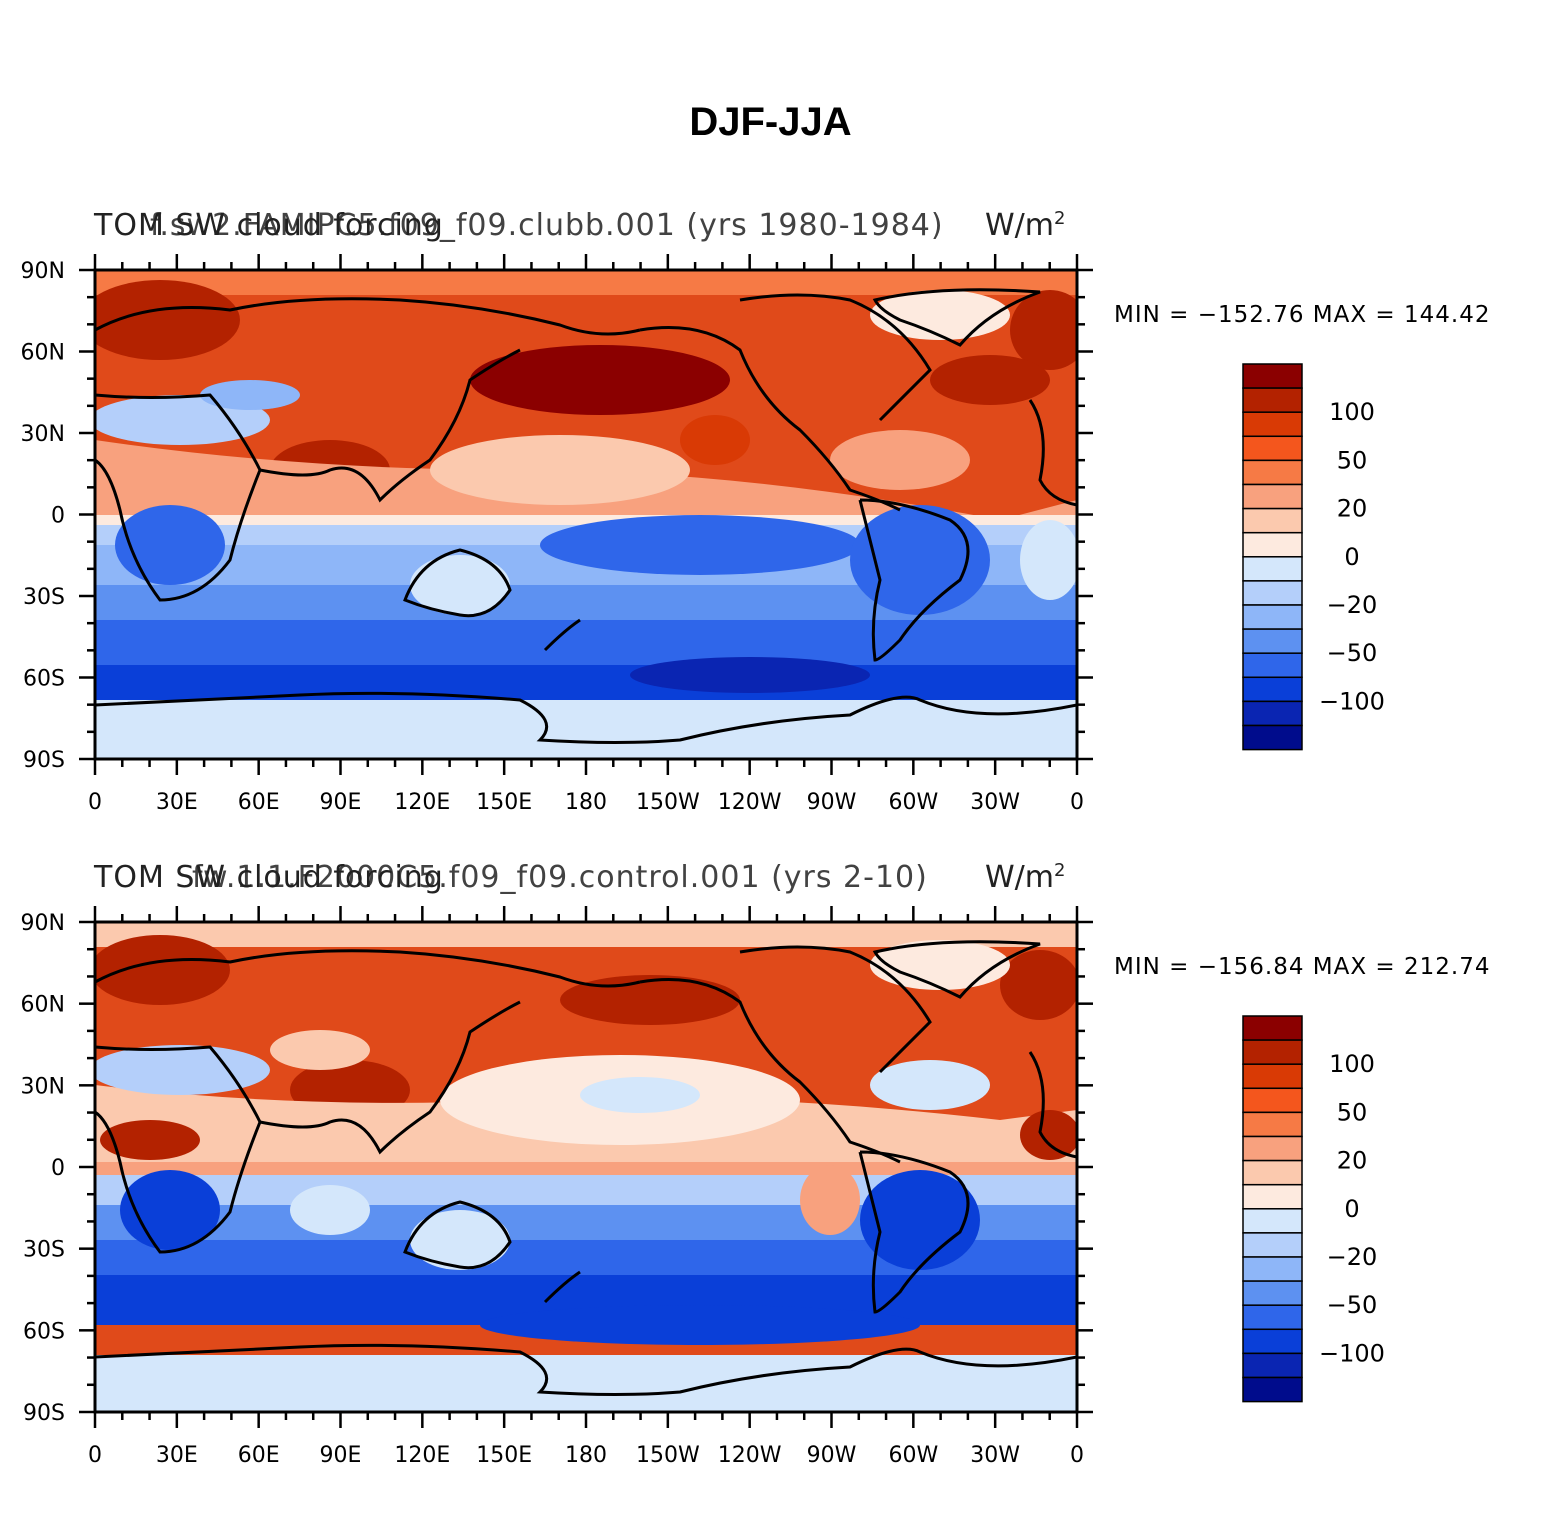 Image resolution: width=1541 pixels, height=1538 pixels. I want to click on lon-tick-label: 60E, so click(259, 802).